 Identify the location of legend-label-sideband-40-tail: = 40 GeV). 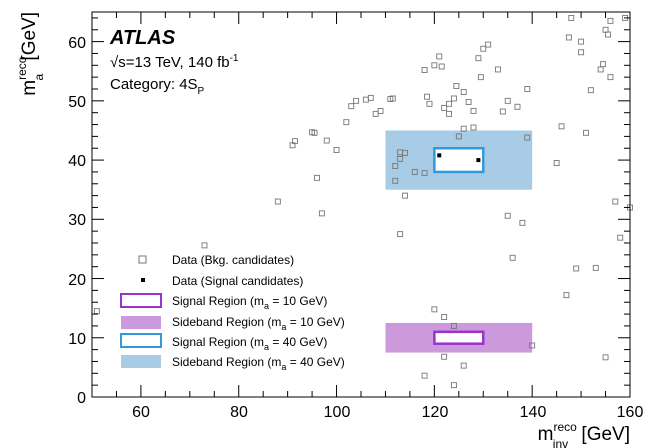
(315, 362).